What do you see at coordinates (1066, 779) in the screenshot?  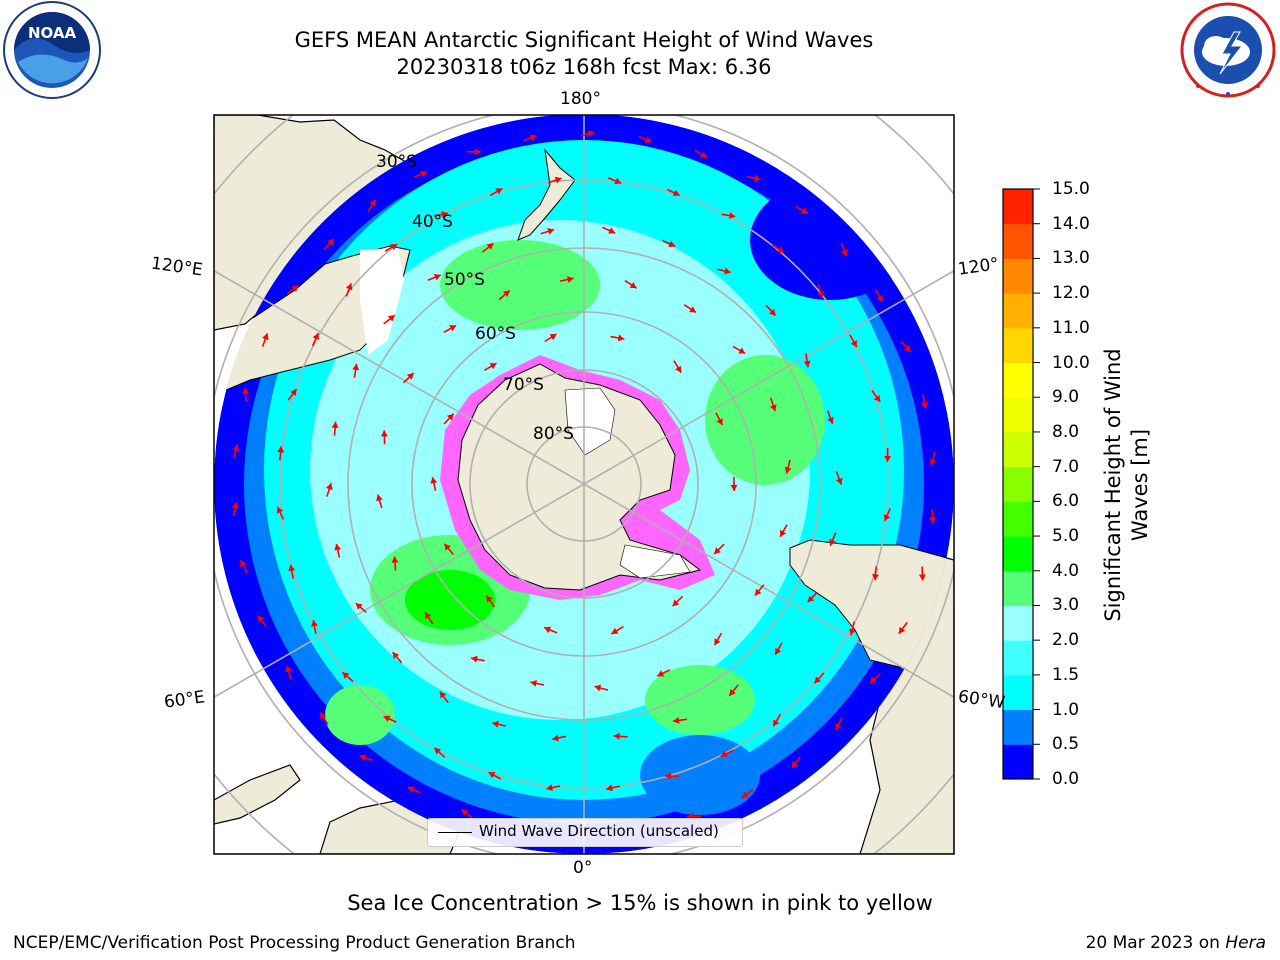 I see `colorbar-tick-label: 0.0` at bounding box center [1066, 779].